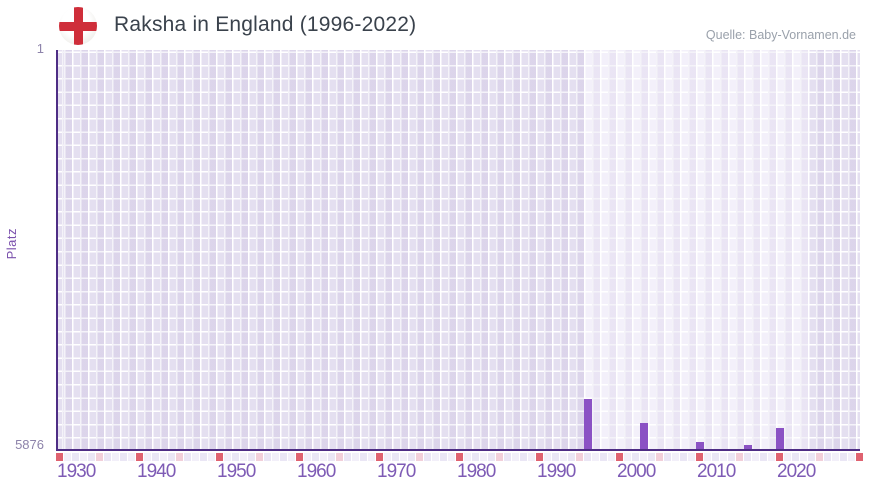 Image resolution: width=873 pixels, height=492 pixels. I want to click on y-axis-label: Platz, so click(11, 244).